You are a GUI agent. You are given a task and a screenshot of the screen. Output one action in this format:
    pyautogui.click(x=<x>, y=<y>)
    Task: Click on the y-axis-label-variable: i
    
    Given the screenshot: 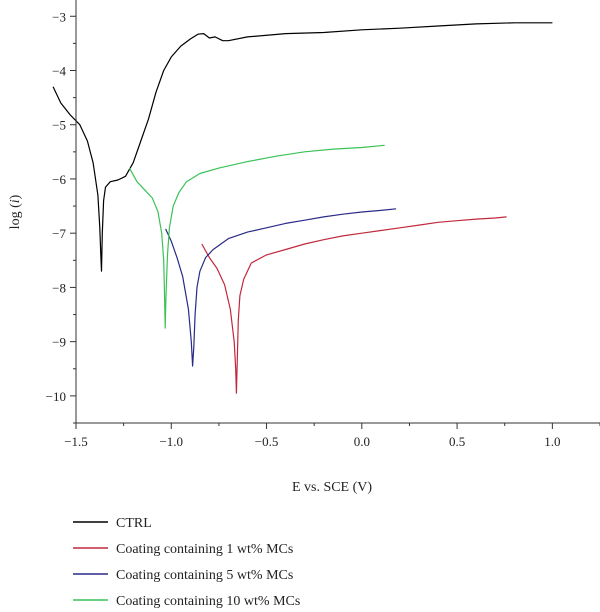 What is the action you would take?
    pyautogui.click(x=15, y=201)
    